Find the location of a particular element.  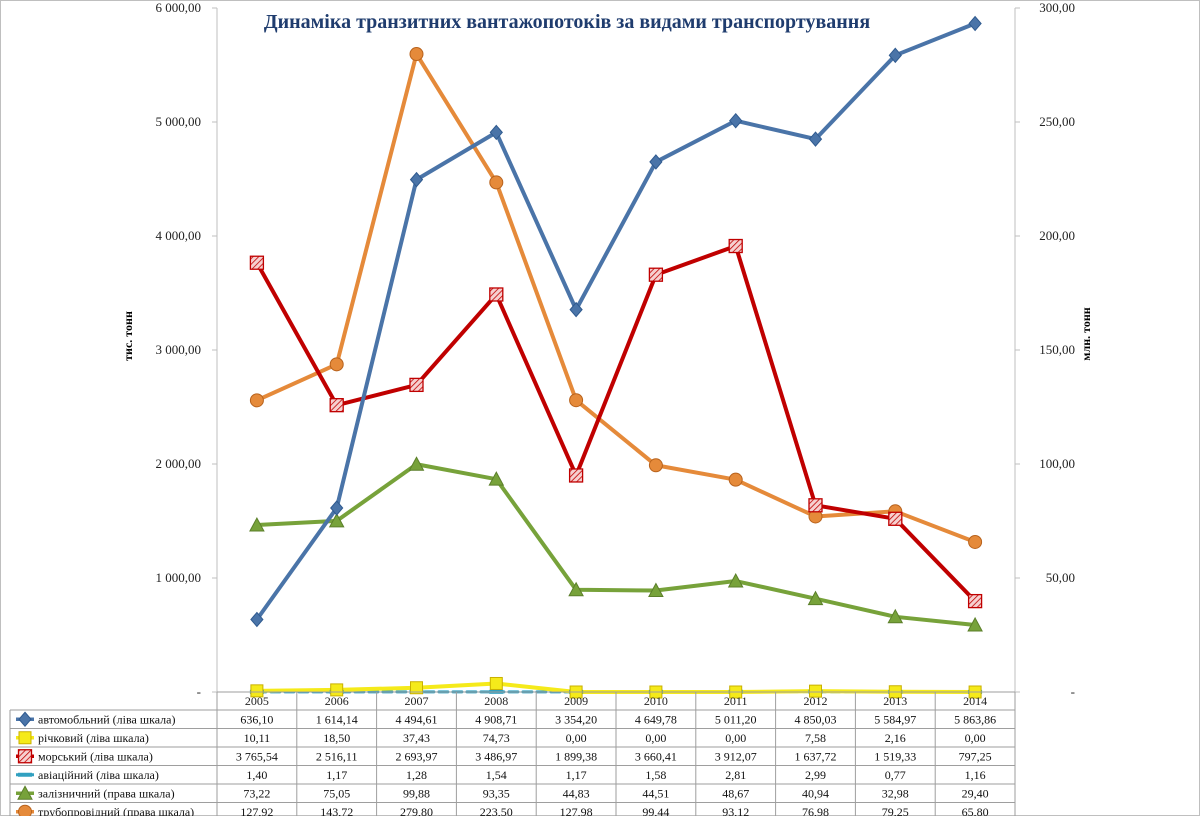

legend-label: морський (ліва шкала) is located at coordinates (95, 756).